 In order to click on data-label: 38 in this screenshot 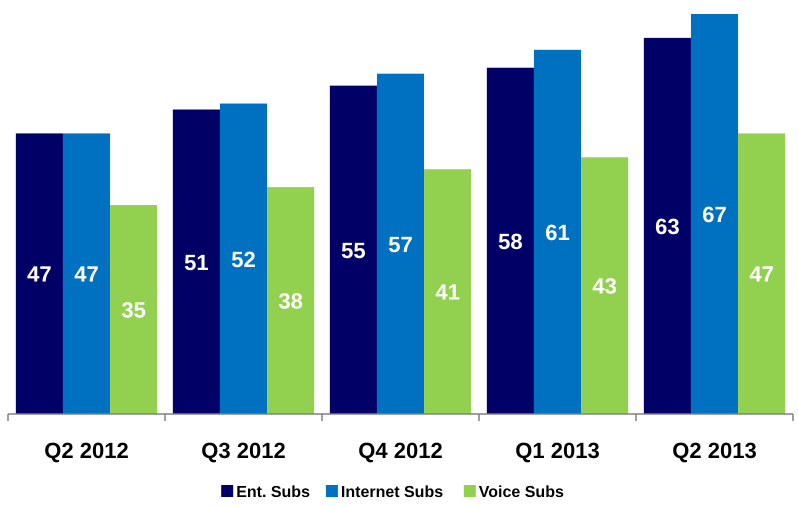, I will do `click(290, 301)`.